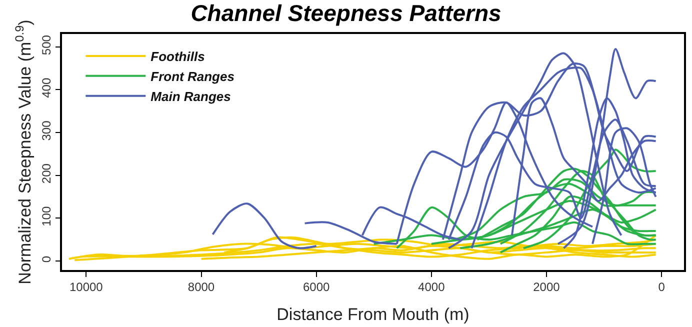  I want to click on y-tick-label: 0, so click(46, 259).